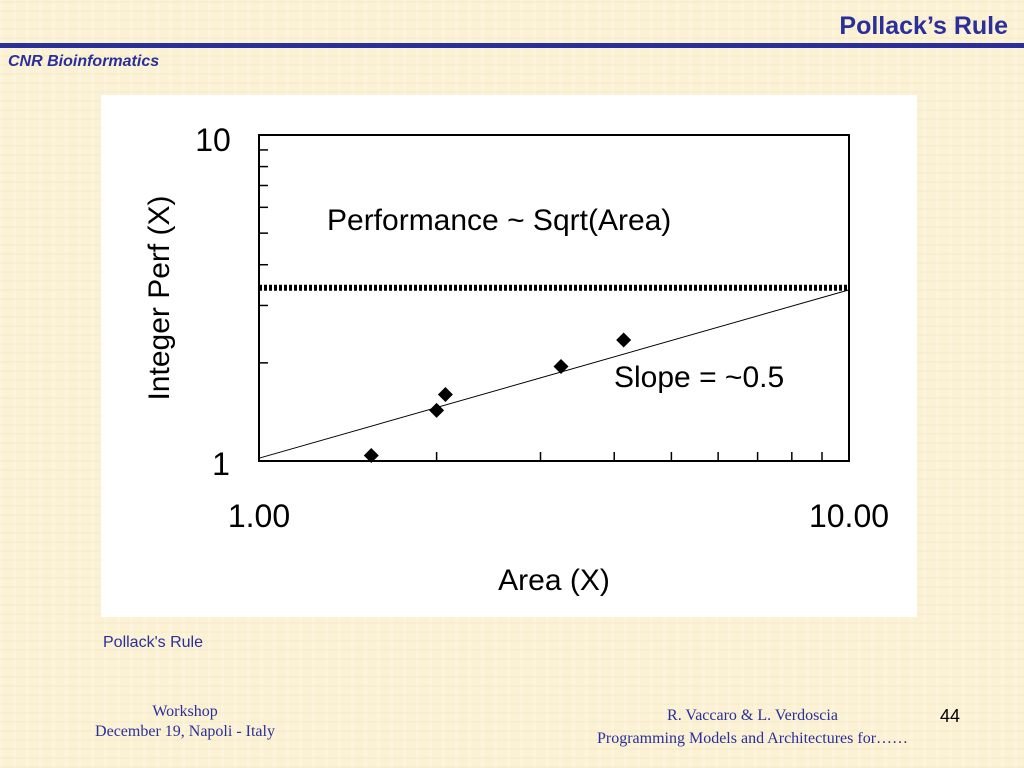  I want to click on y-axis-label: Integer Perf (X), so click(159, 297).